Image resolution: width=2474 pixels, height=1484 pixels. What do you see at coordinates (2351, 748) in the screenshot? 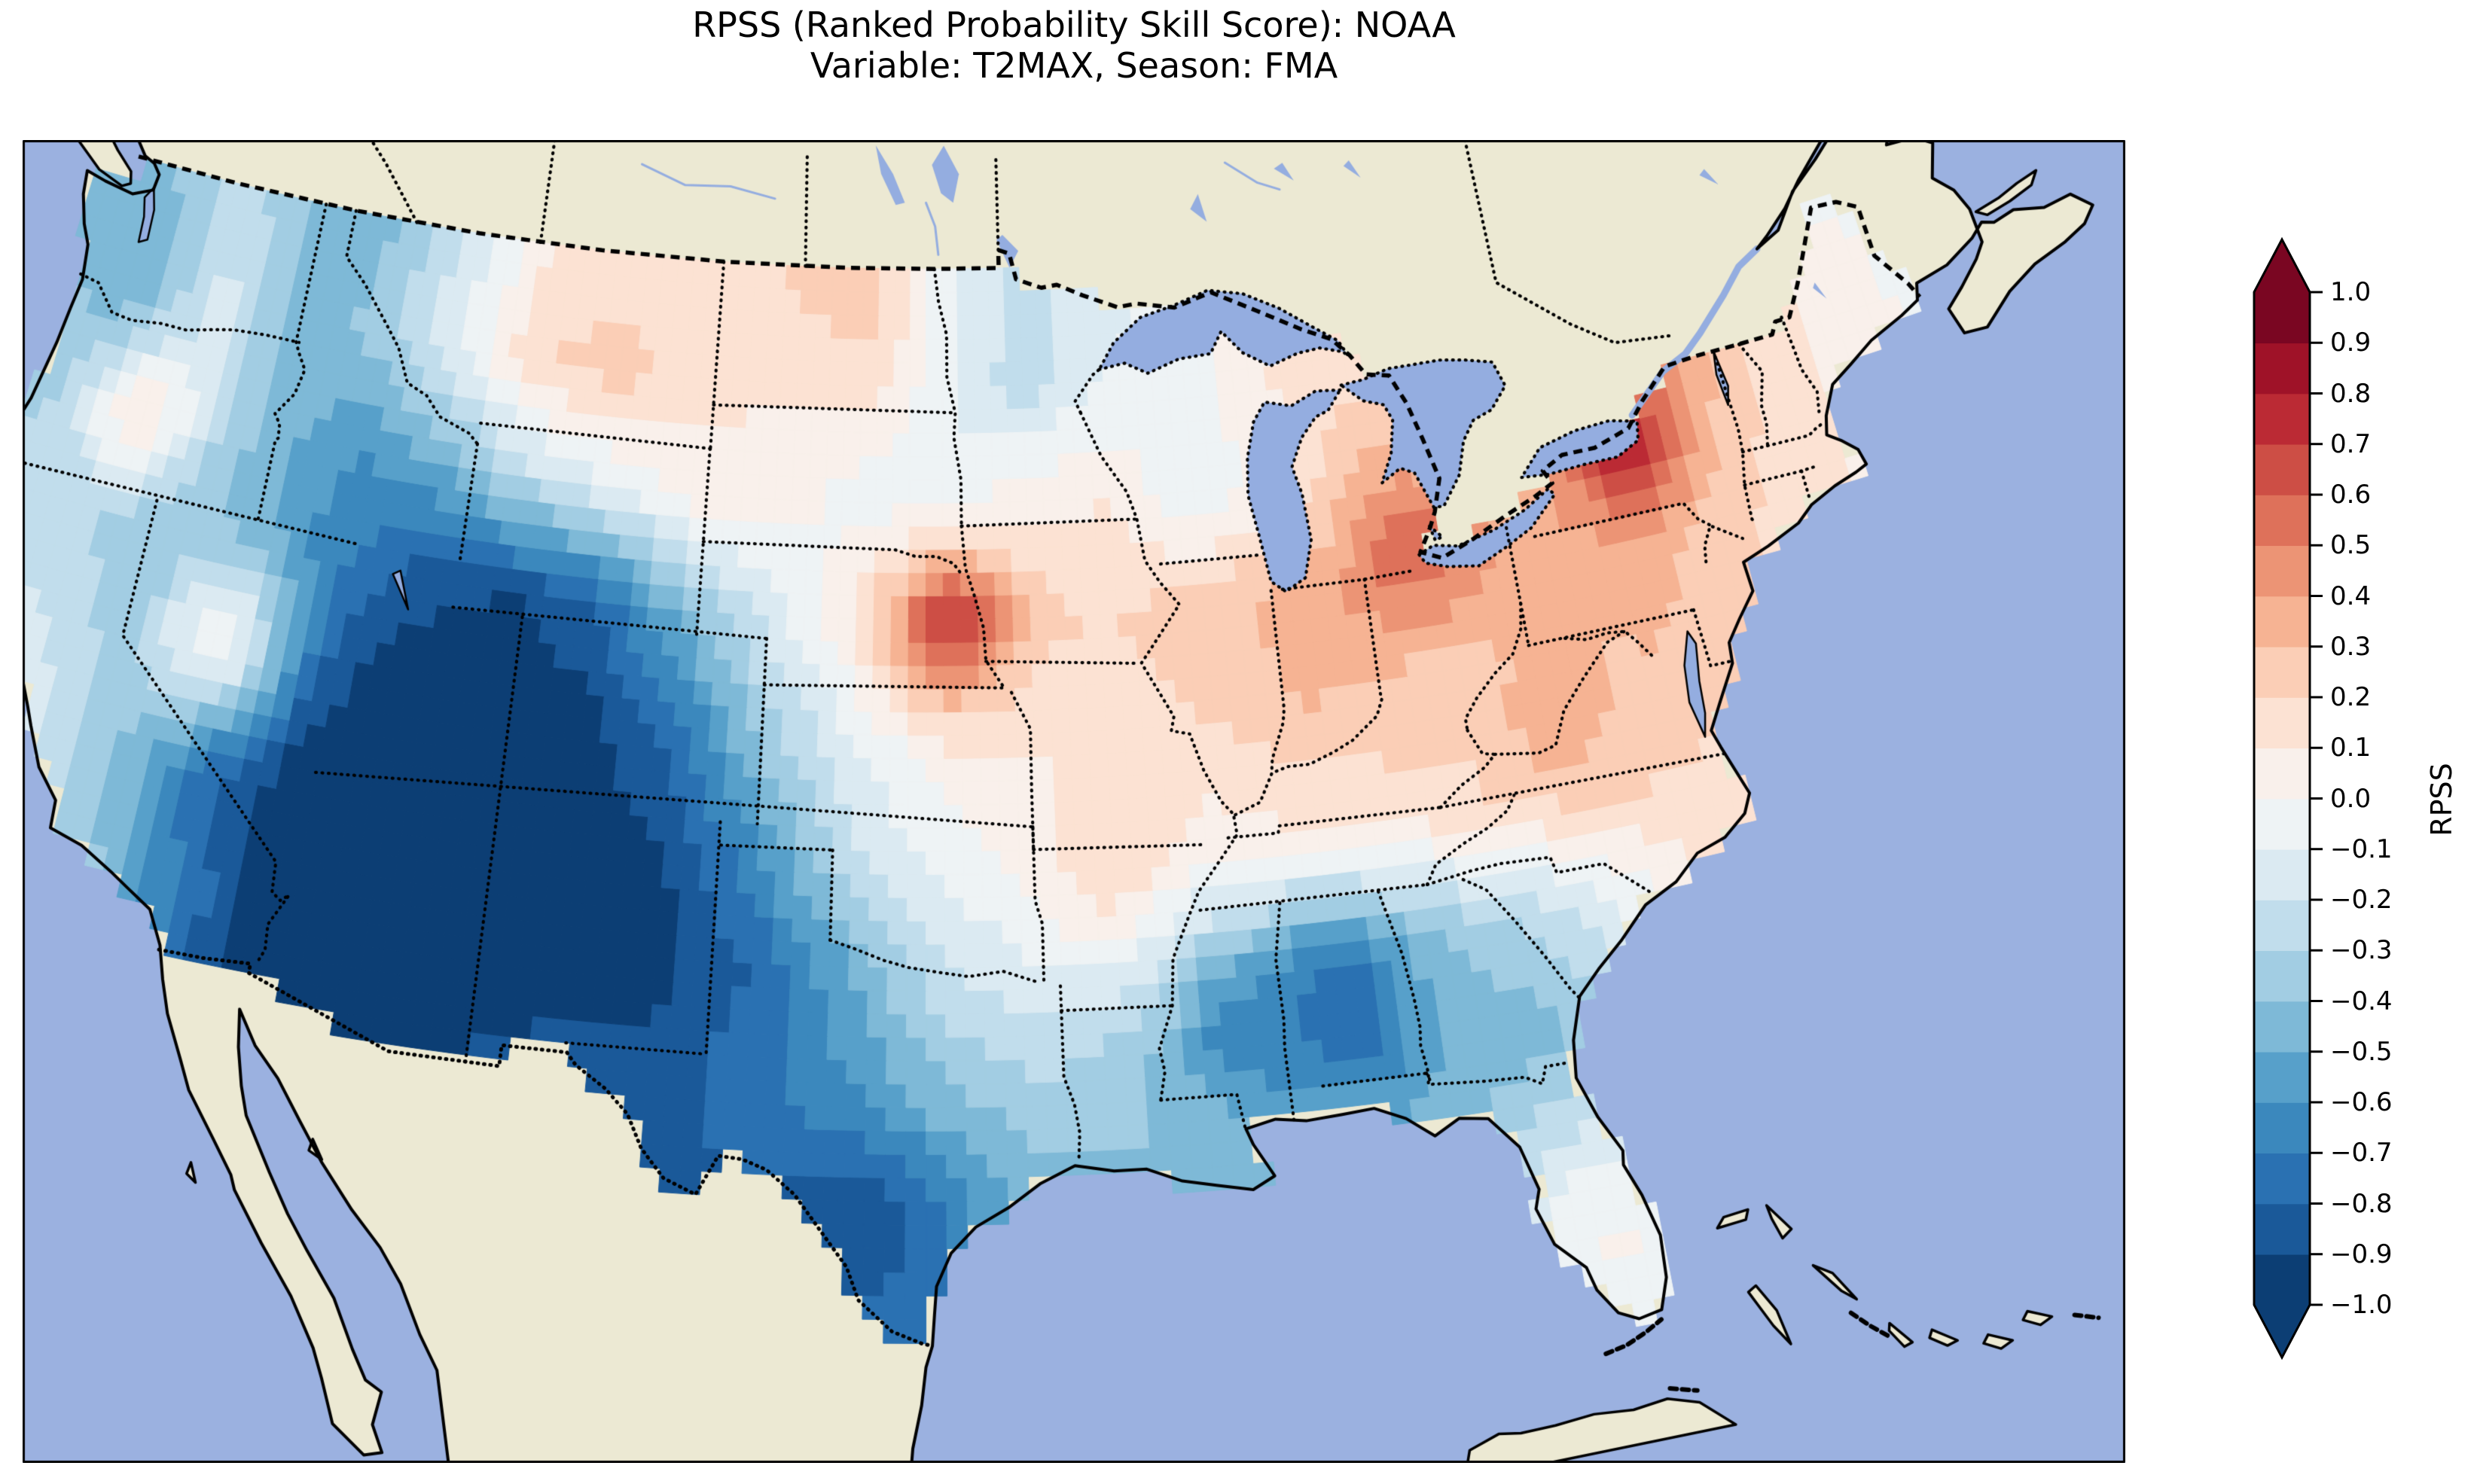
I see `colorbar-tick-label: 0.1` at bounding box center [2351, 748].